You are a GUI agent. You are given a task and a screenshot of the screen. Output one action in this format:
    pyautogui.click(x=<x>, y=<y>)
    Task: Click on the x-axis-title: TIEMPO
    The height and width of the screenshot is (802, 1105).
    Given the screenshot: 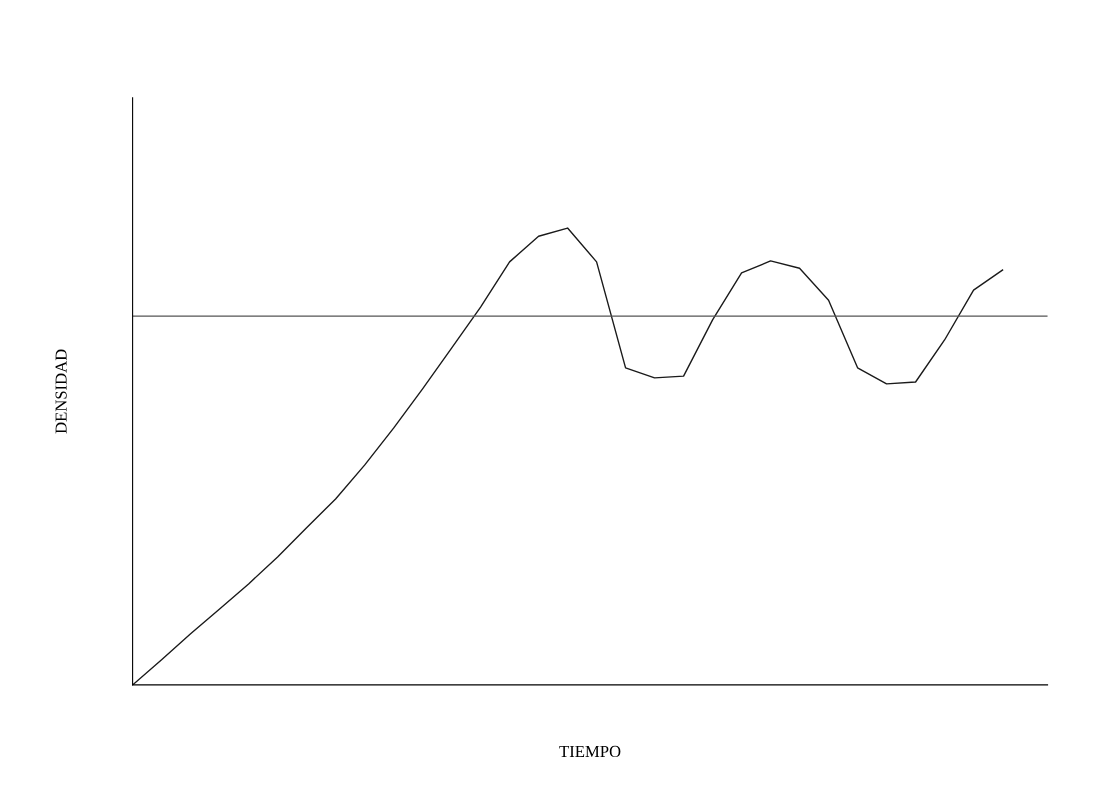 What is the action you would take?
    pyautogui.click(x=590, y=751)
    